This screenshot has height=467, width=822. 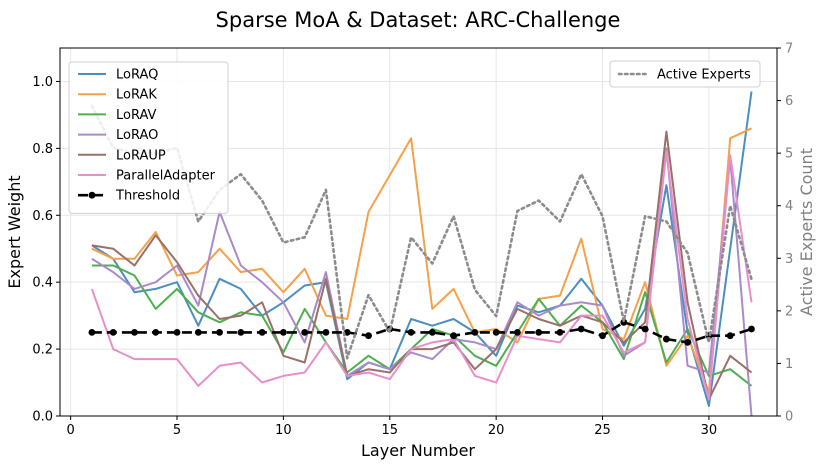 I want to click on y2-tick-label: 7, so click(x=789, y=49).